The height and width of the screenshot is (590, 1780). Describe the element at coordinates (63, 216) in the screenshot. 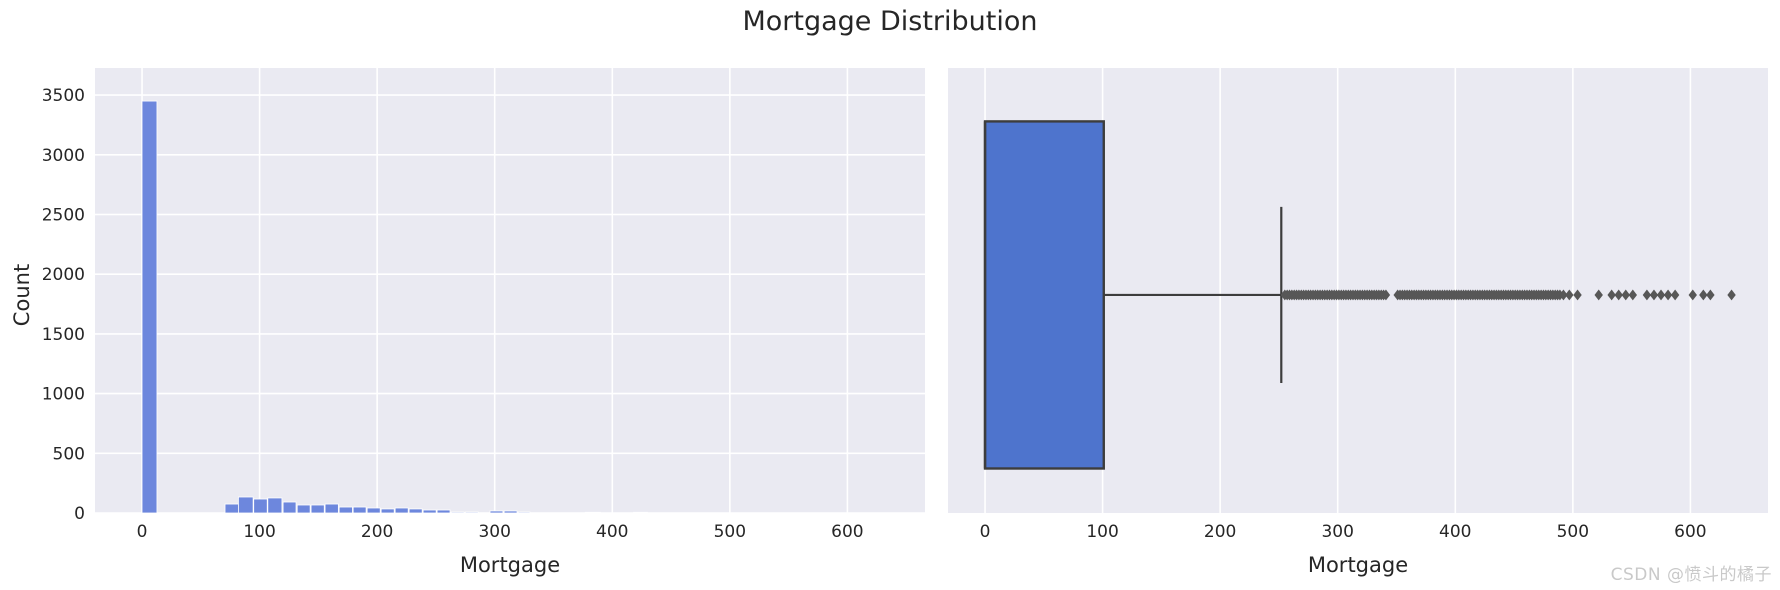

I see `y-tick-label: 2500` at that location.